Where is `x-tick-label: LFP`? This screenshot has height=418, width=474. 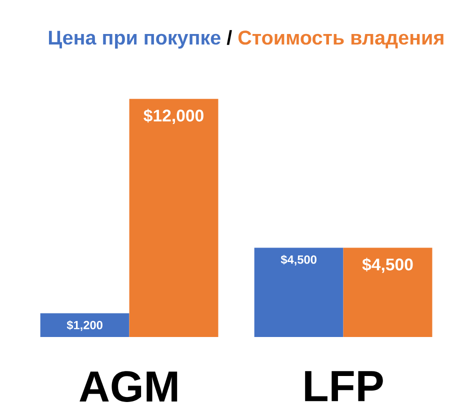
x-tick-label: LFP is located at coordinates (344, 386).